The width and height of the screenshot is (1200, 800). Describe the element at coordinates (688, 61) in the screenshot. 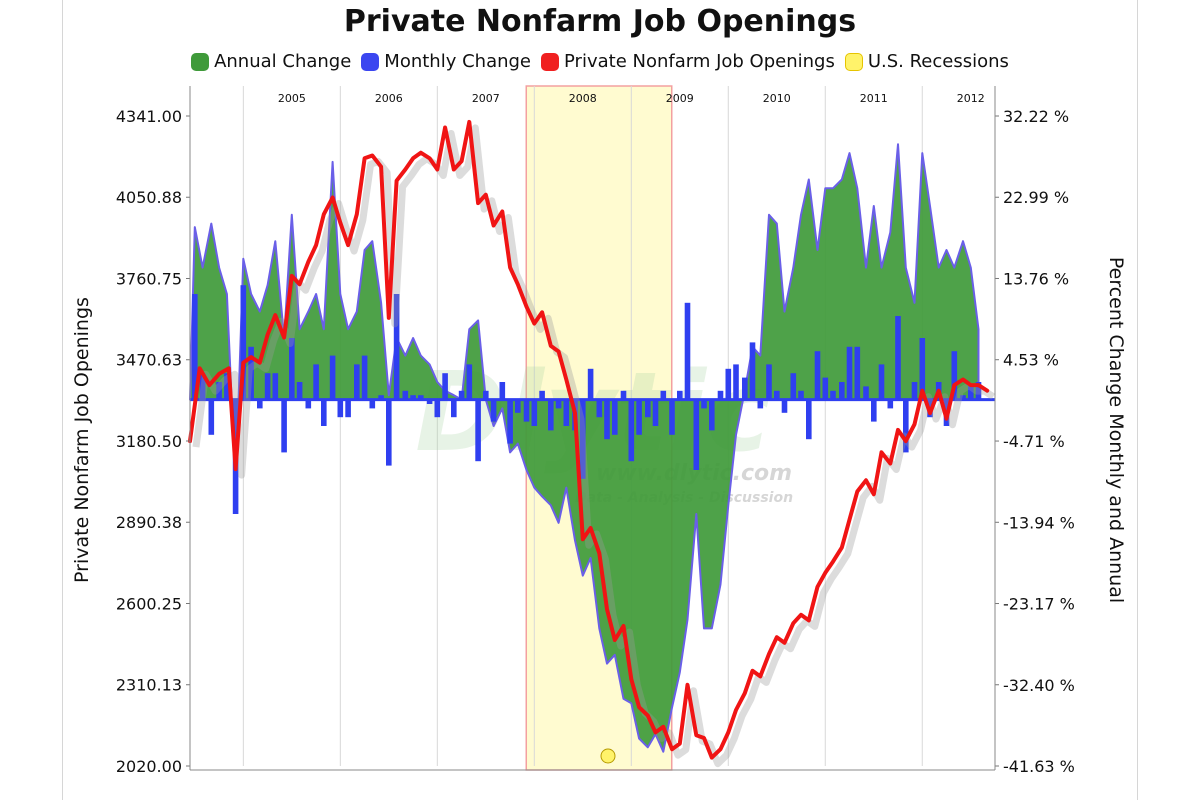

I see `legend-item-job-openings: Private Nonfarm Job Openings` at that location.